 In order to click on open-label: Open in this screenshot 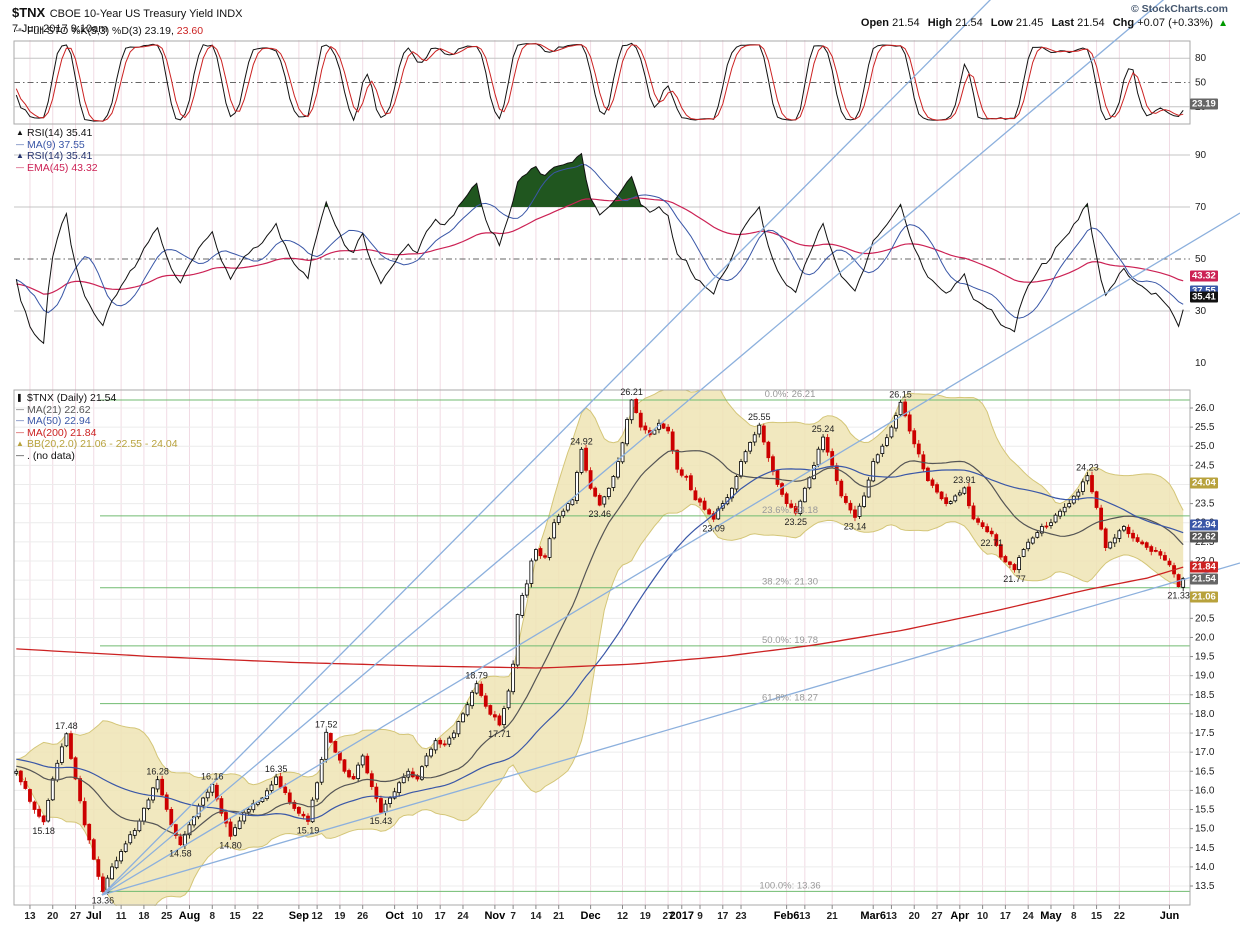, I will do `click(875, 23)`.